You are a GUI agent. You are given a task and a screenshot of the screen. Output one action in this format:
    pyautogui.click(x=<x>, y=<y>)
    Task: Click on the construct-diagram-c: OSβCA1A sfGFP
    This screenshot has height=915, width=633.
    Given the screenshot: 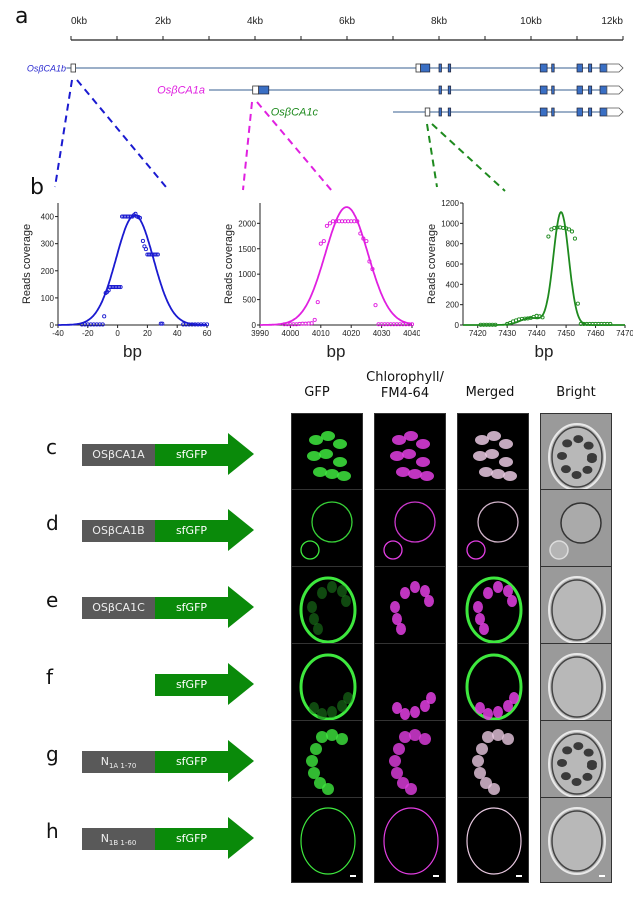 What is the action you would take?
    pyautogui.click(x=168, y=454)
    